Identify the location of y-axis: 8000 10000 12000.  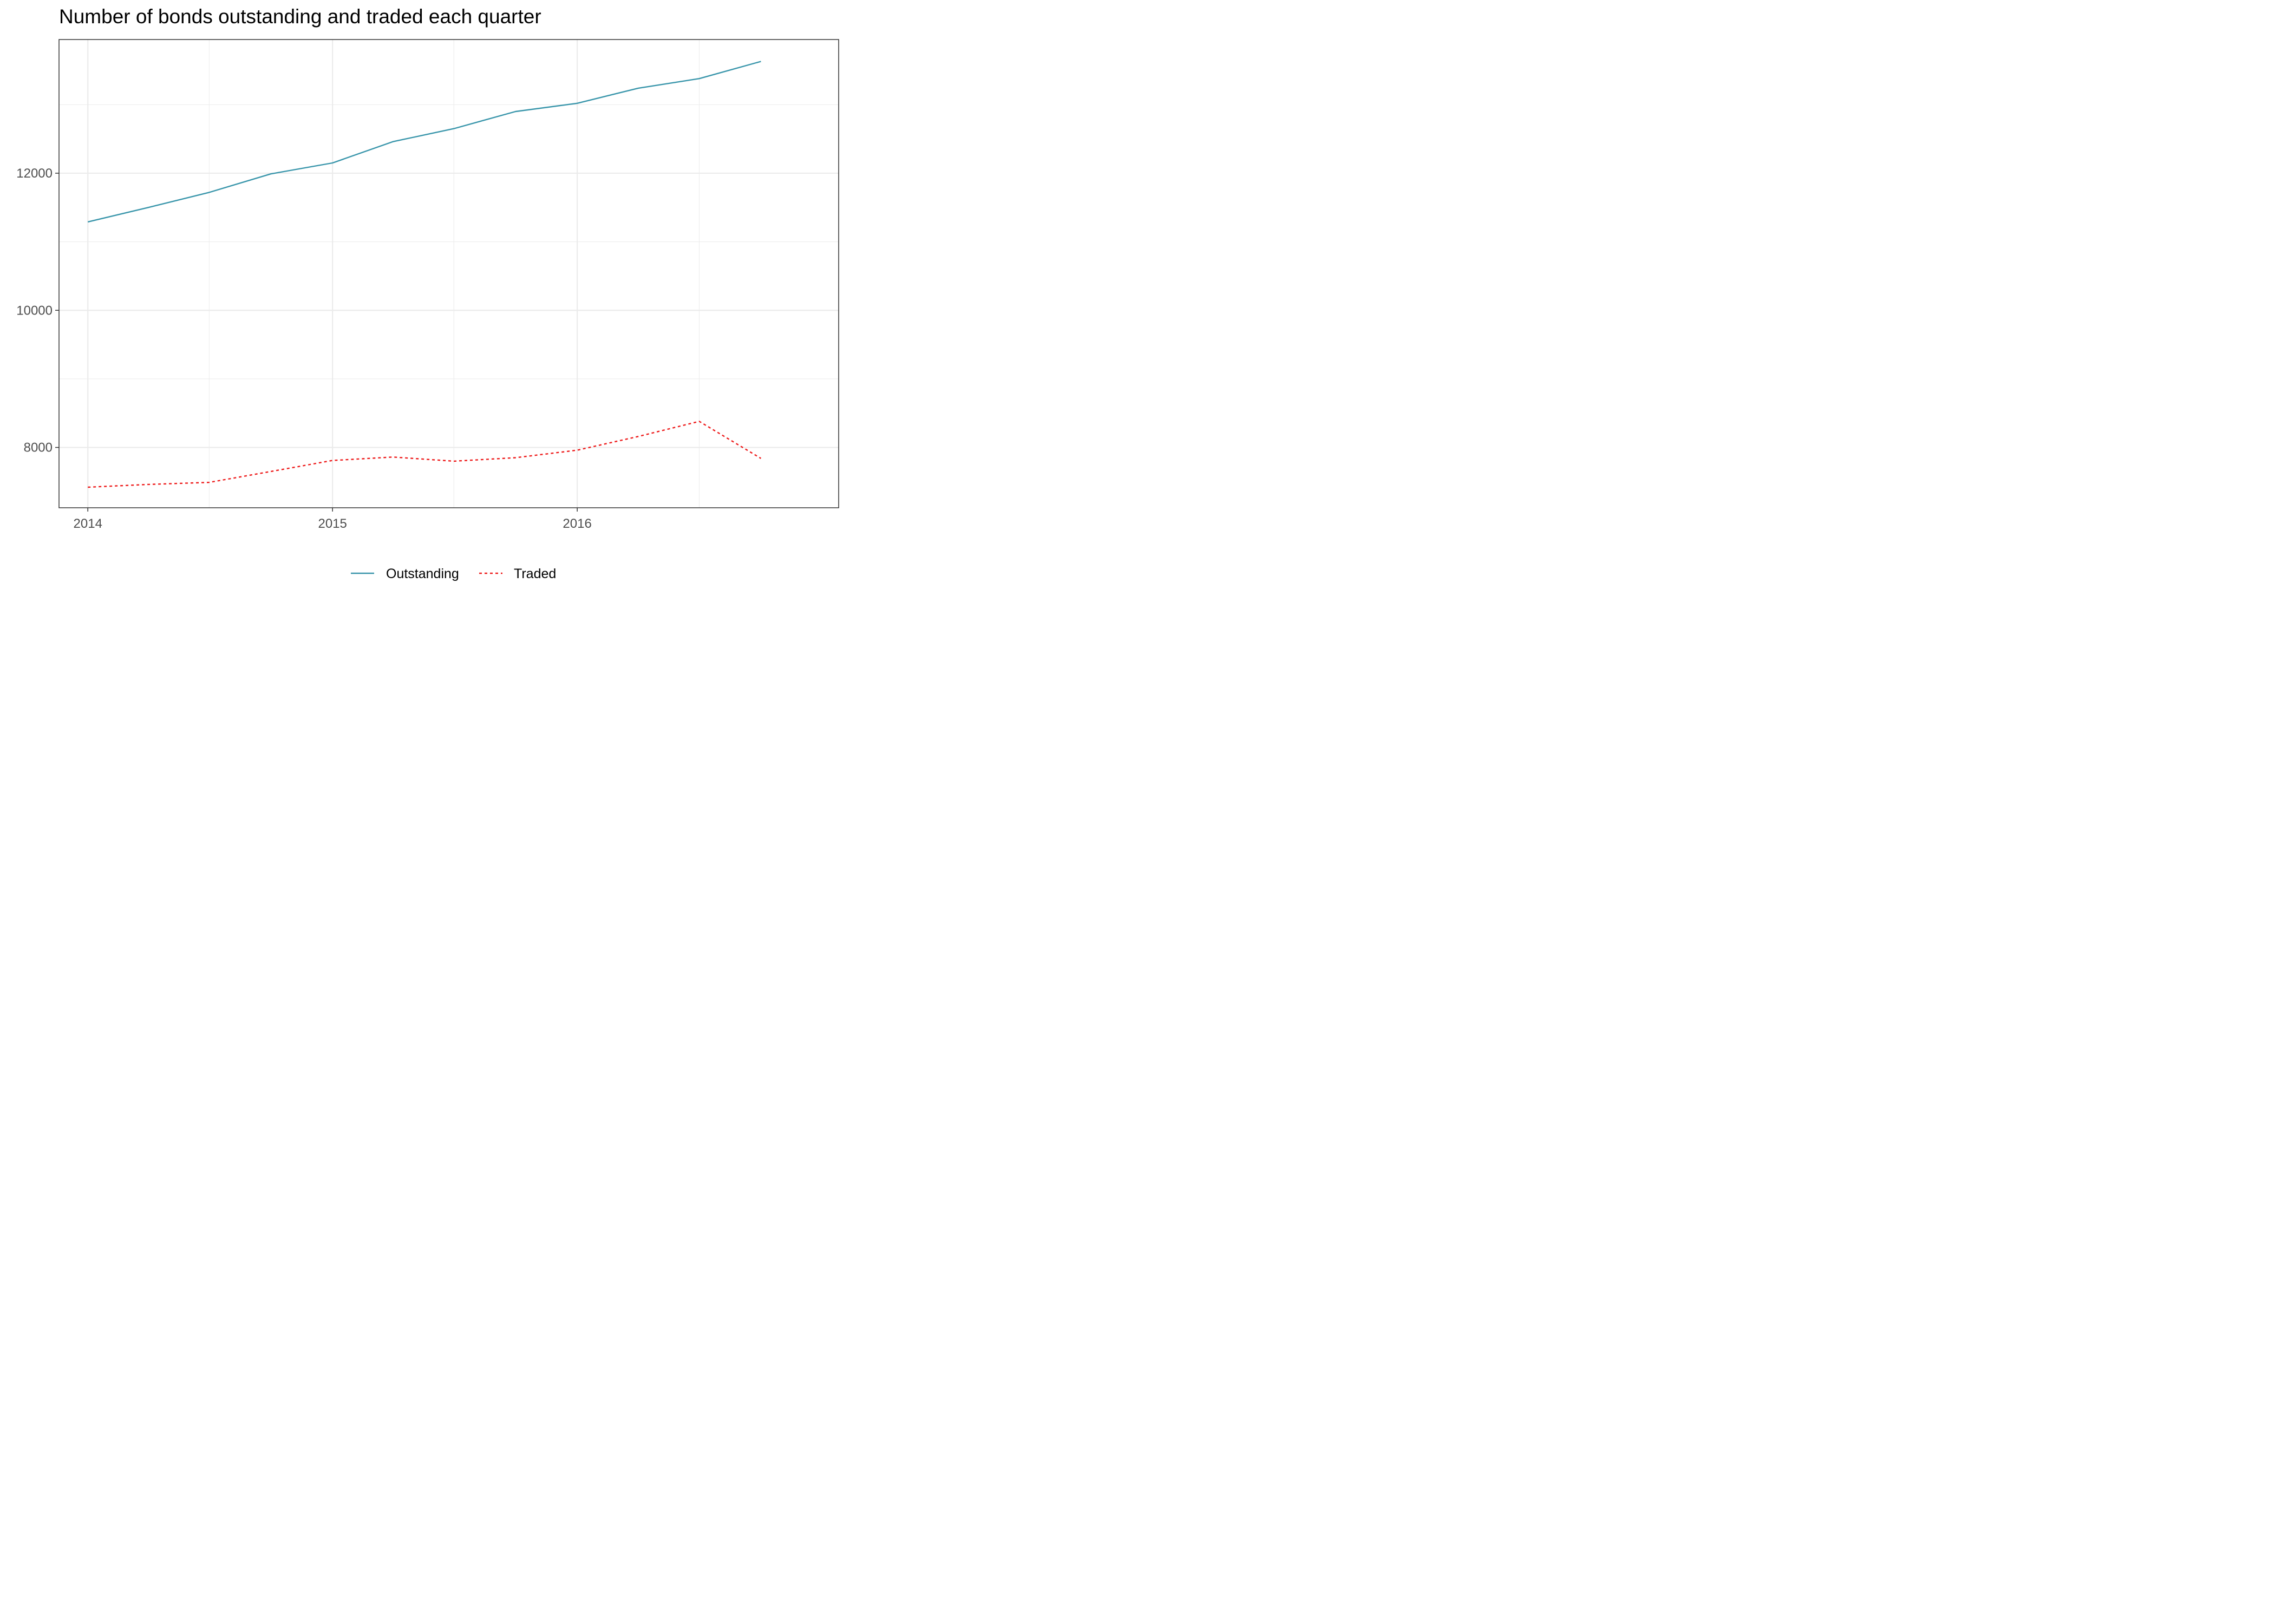
(37, 310).